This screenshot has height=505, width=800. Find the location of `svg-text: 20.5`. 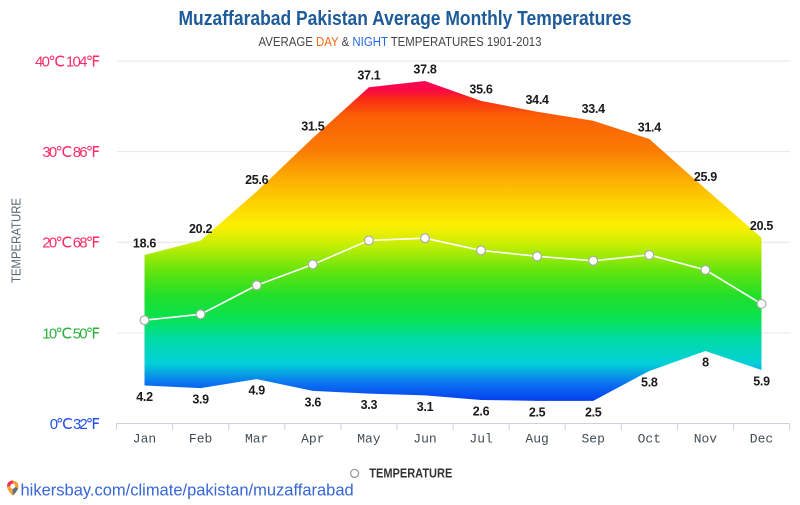

svg-text: 20.5 is located at coordinates (761, 226).